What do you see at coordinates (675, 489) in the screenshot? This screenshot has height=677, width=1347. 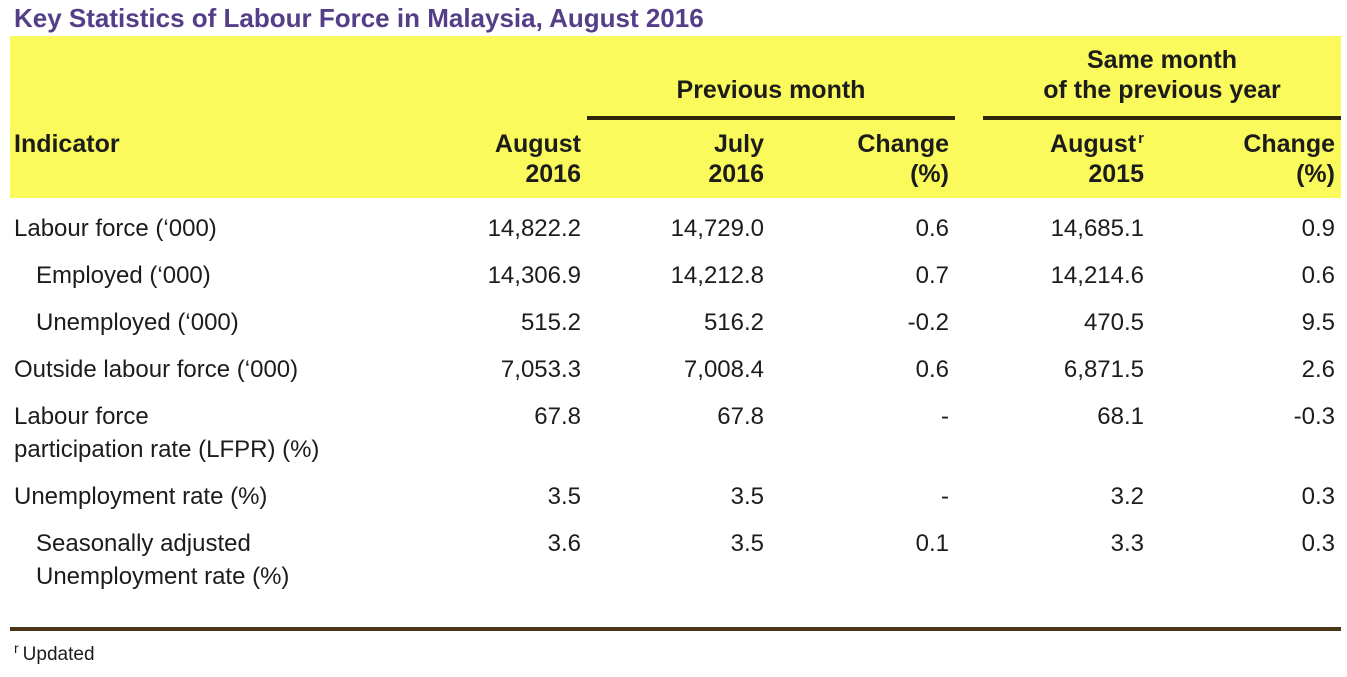 I see `table-row-unemployment-rate: Unemployment rate (%) 3.5 3.5 - 3.2 0.3` at bounding box center [675, 489].